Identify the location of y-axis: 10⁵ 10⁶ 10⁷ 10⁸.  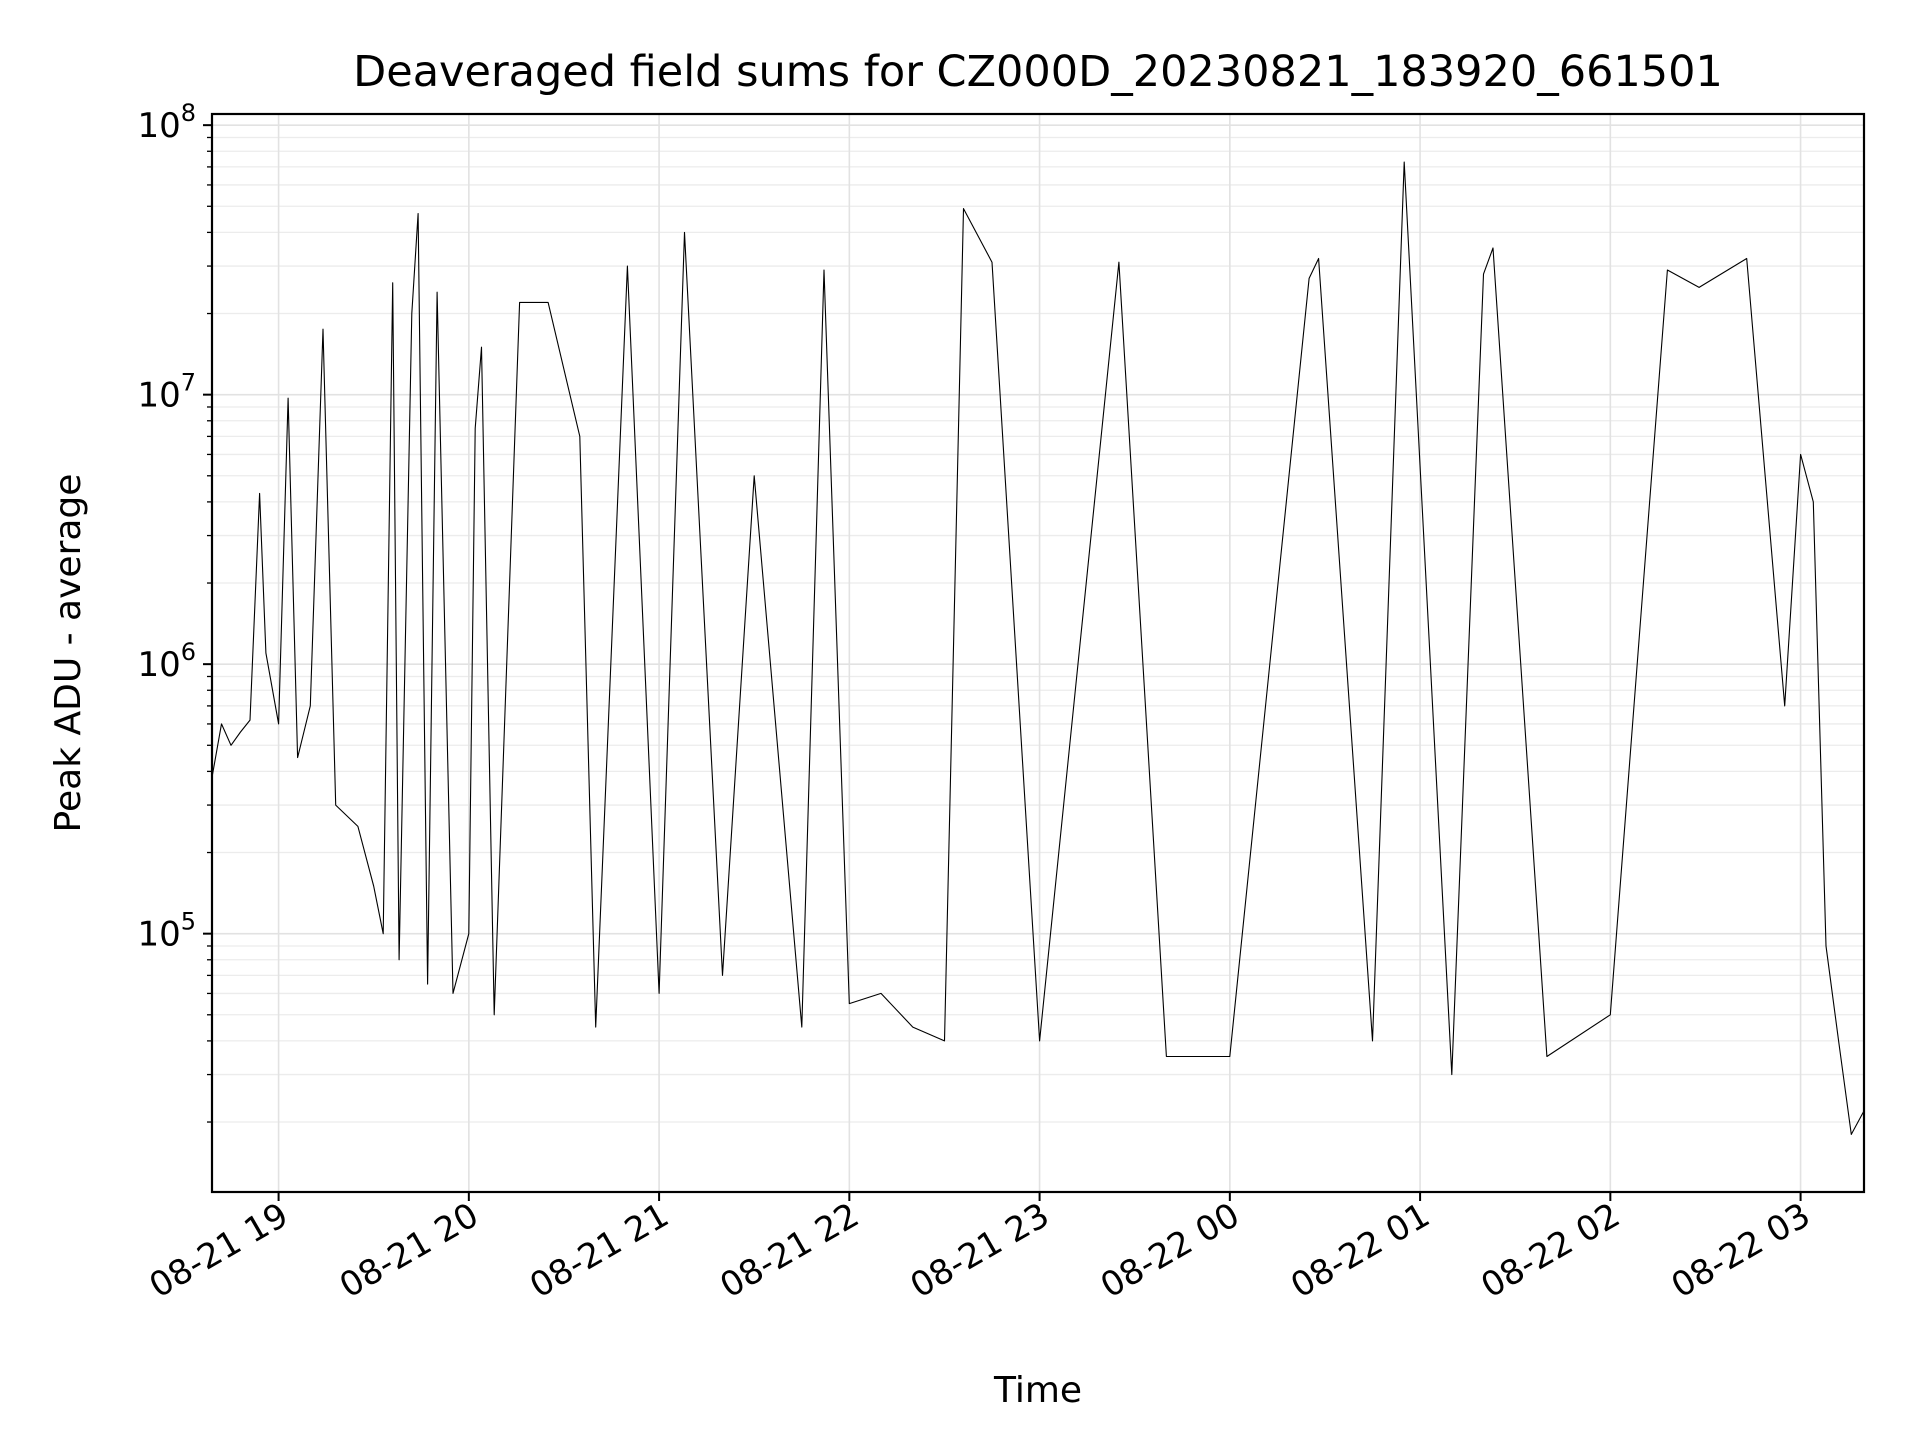
(174, 611).